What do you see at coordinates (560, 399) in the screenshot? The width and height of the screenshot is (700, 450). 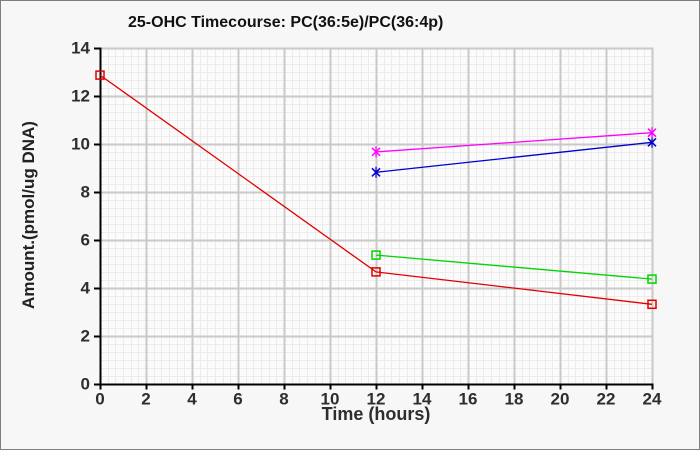 I see `svg-text: 20` at bounding box center [560, 399].